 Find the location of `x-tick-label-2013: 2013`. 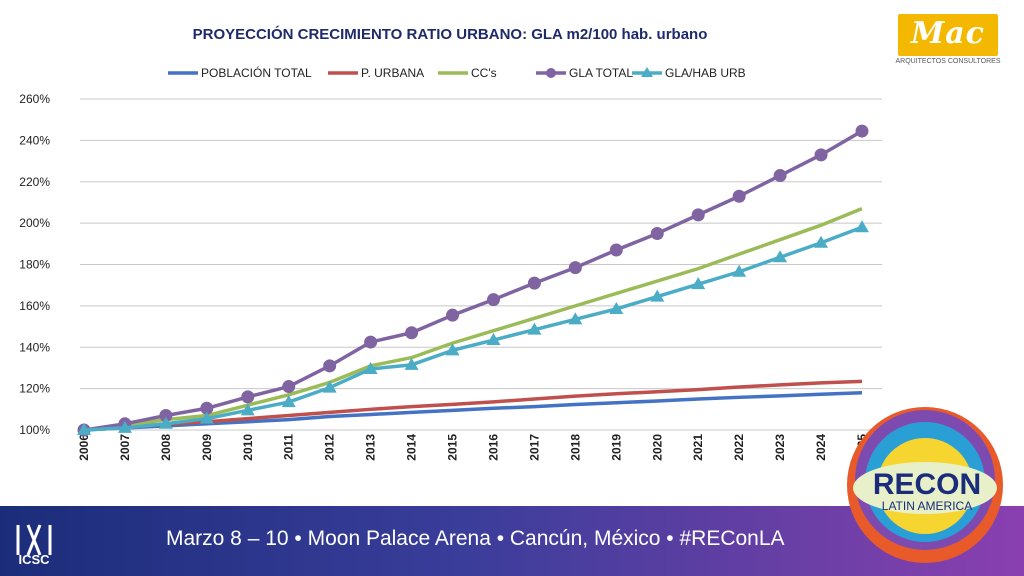

x-tick-label-2013: 2013 is located at coordinates (371, 447).